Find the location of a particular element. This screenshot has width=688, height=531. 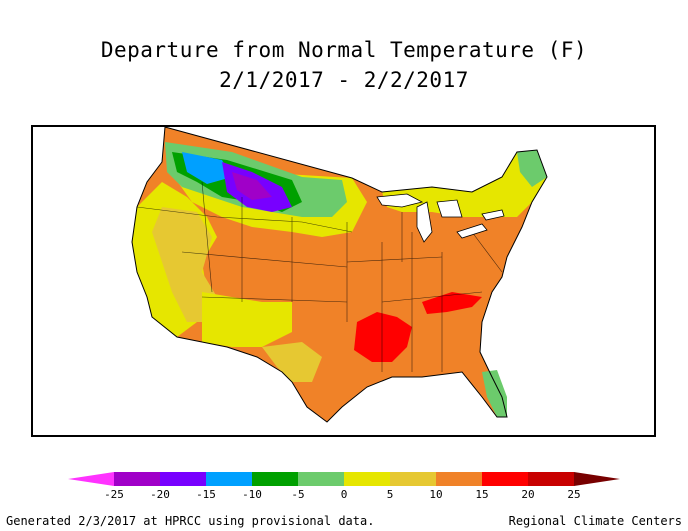

great-lakes-0-to-5-region is located at coordinates (464, 183).